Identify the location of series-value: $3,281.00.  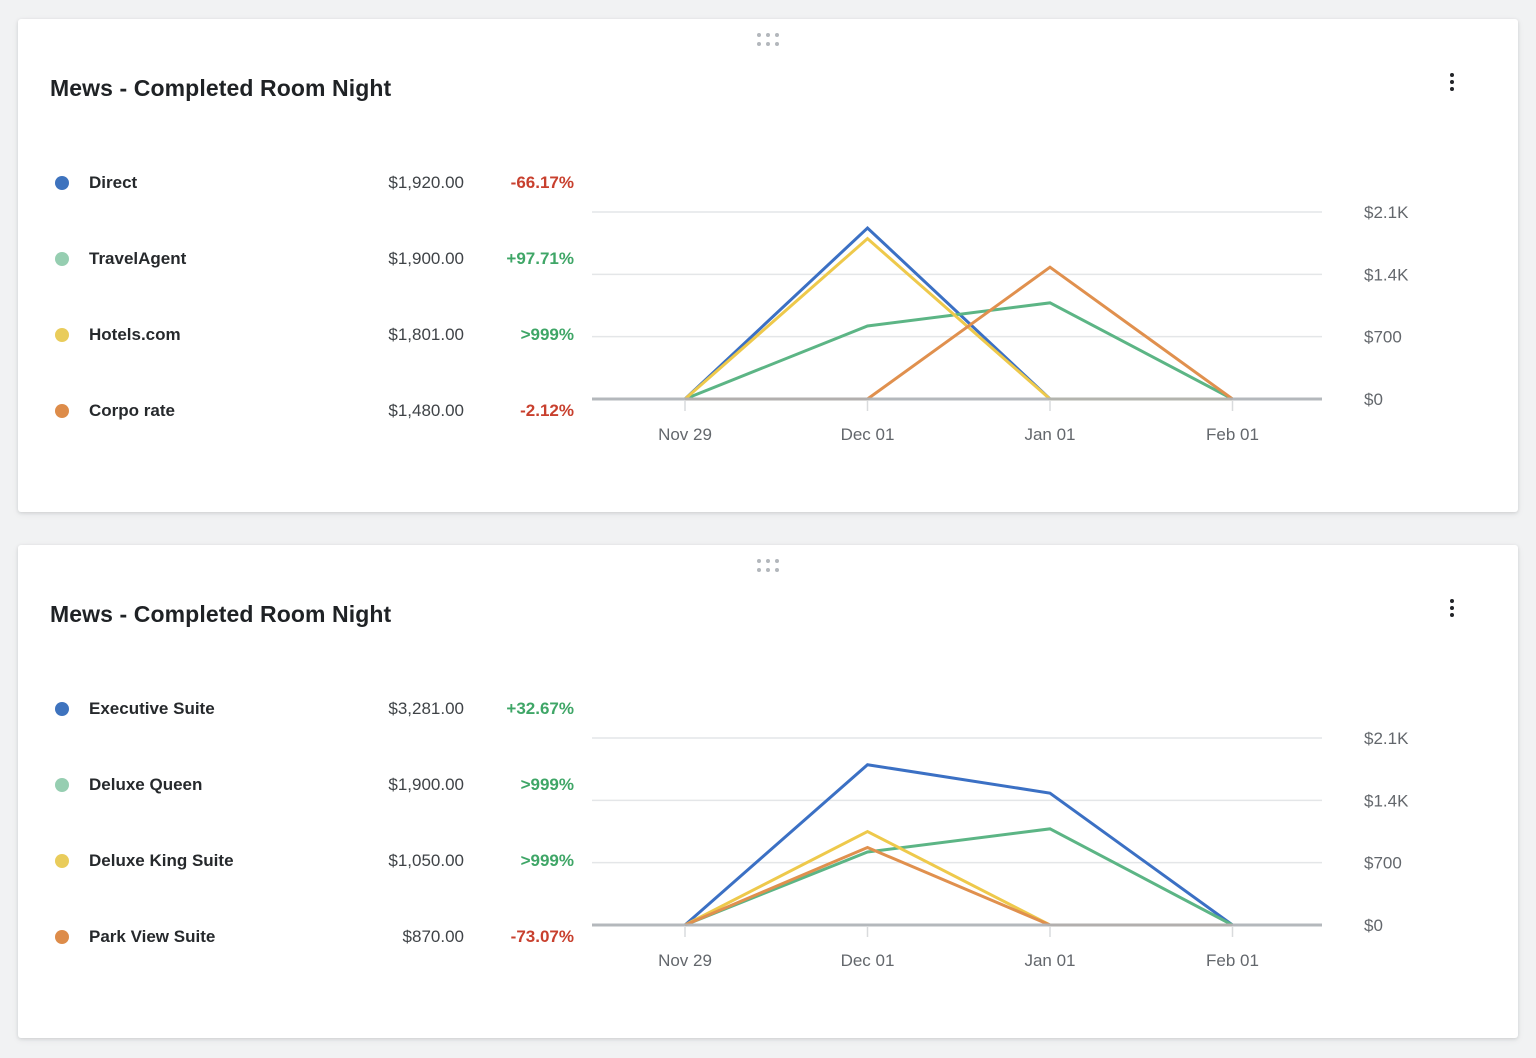
(426, 708).